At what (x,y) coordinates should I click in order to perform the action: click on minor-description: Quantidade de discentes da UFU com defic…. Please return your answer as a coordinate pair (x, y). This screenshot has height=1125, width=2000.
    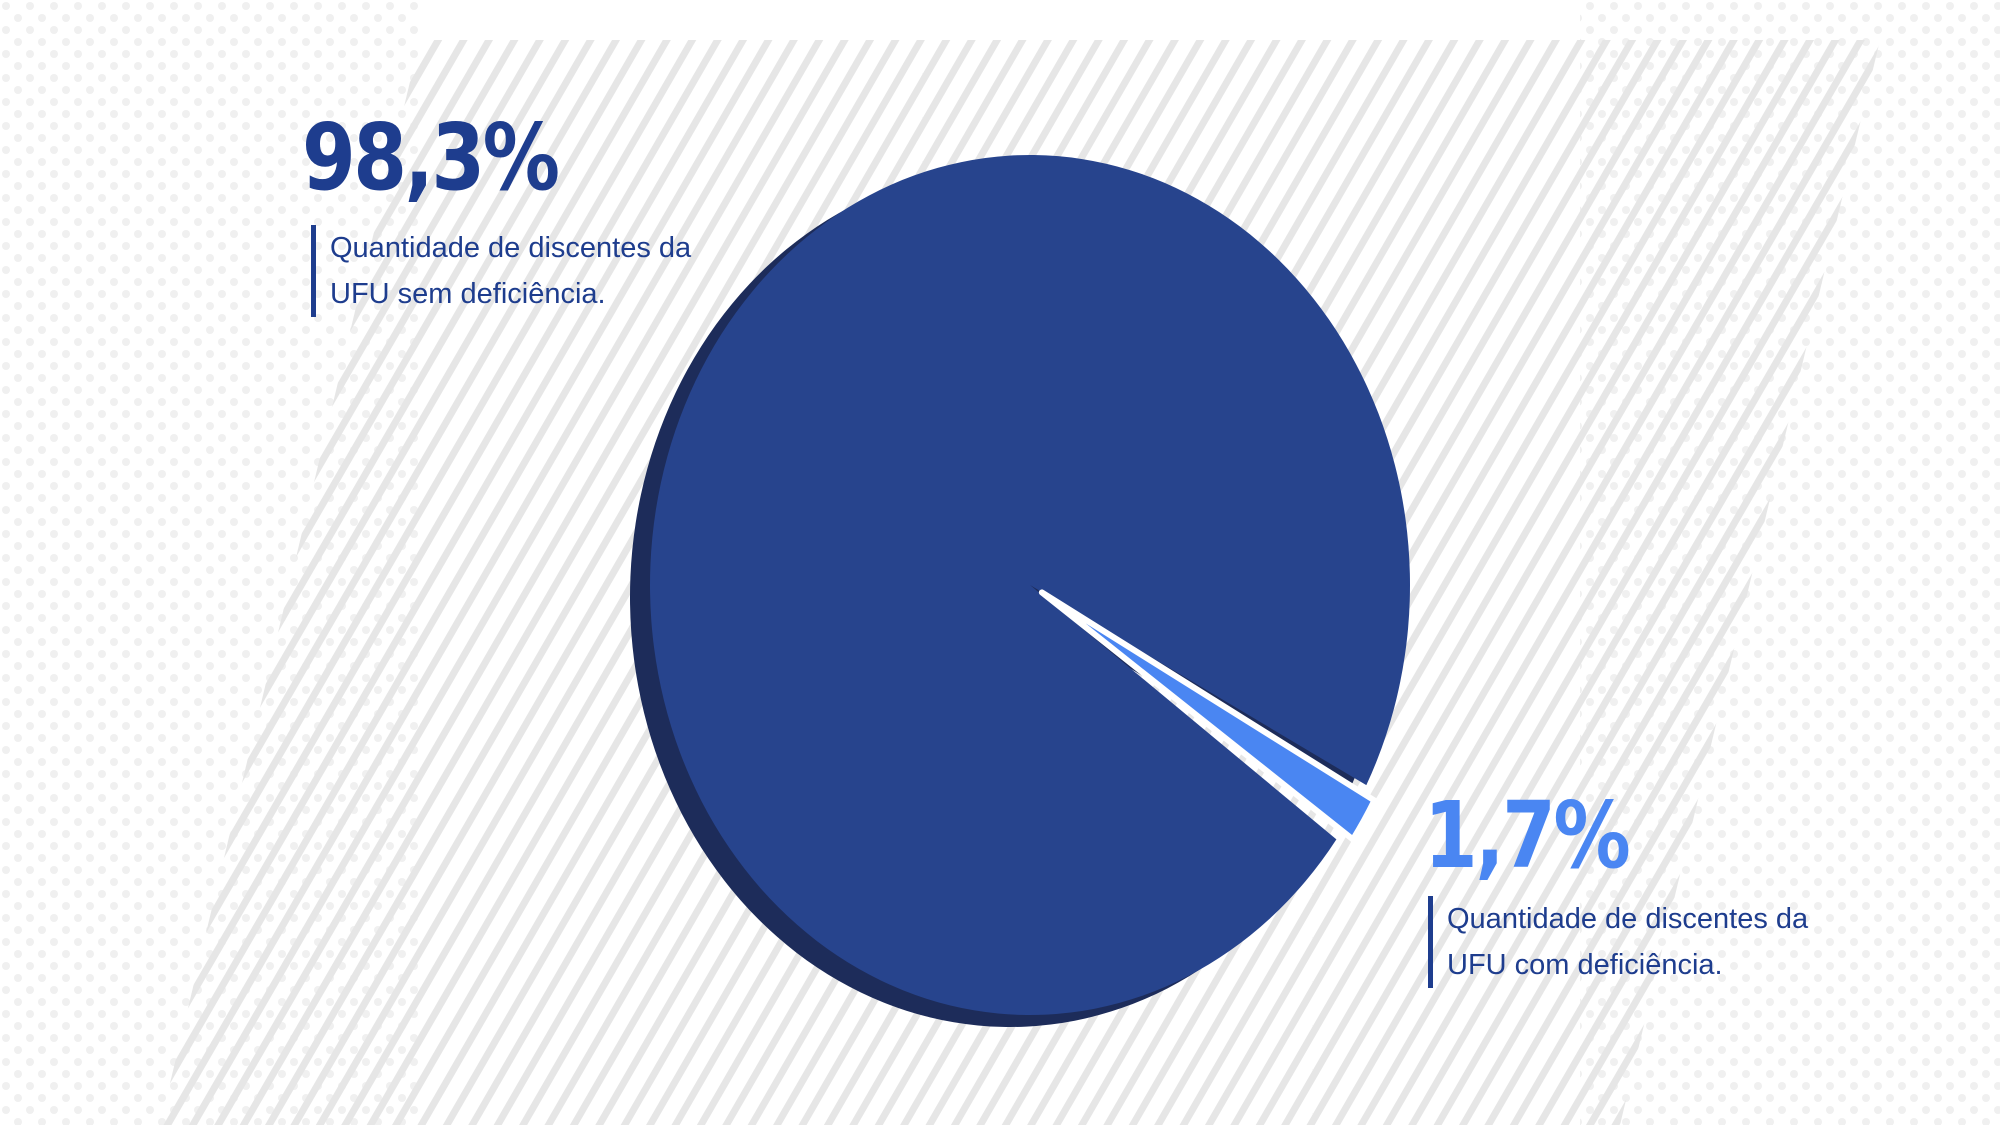
    Looking at the image, I should click on (1628, 942).